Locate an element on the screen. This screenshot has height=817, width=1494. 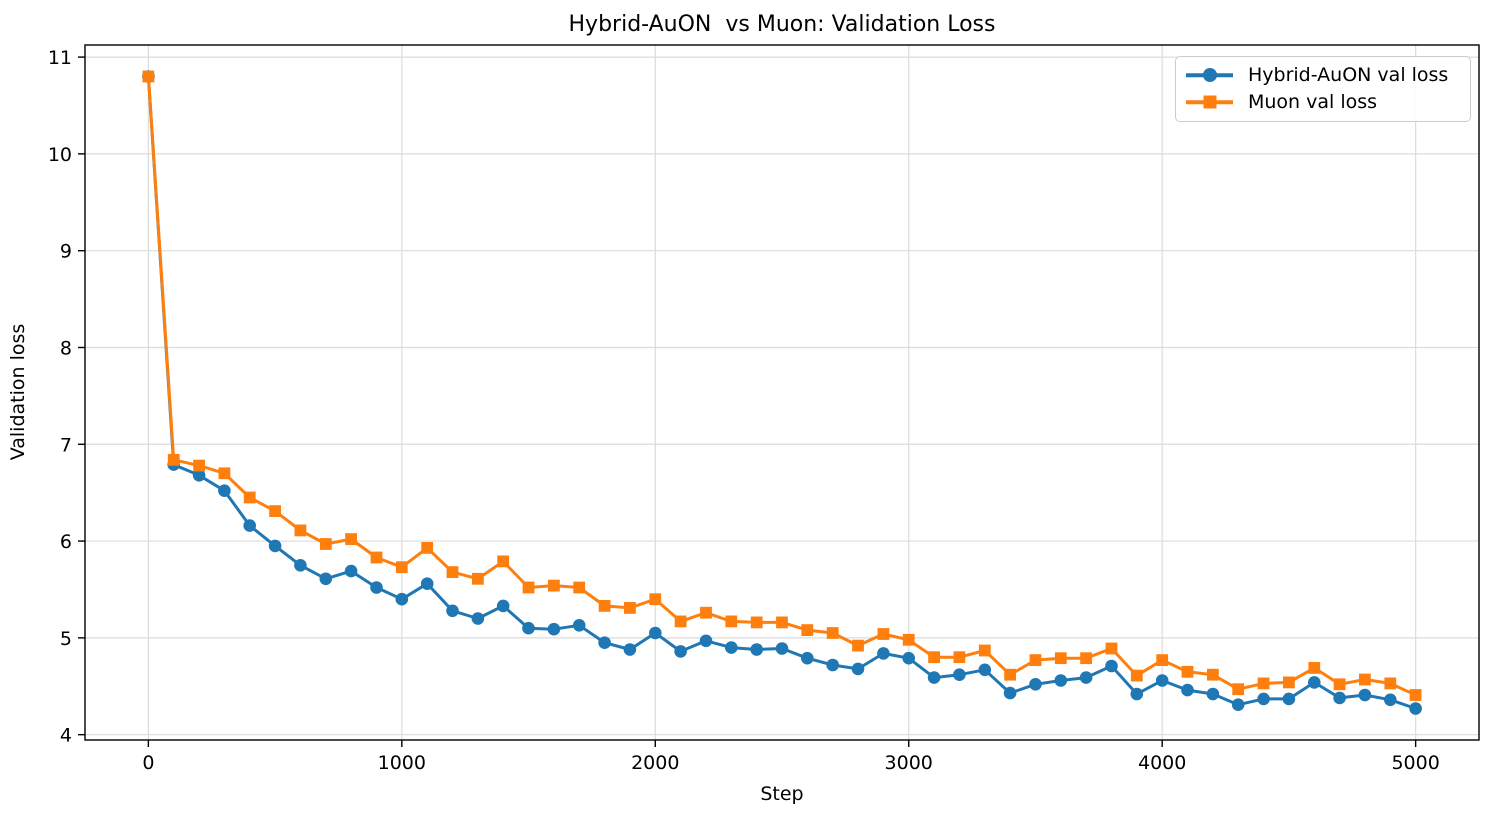
y-tick-label: 9 is located at coordinates (66, 252).